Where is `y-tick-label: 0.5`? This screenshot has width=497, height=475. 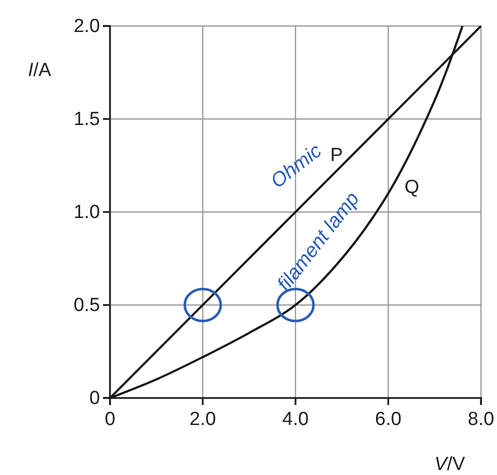
y-tick-label: 0.5 is located at coordinates (87, 305).